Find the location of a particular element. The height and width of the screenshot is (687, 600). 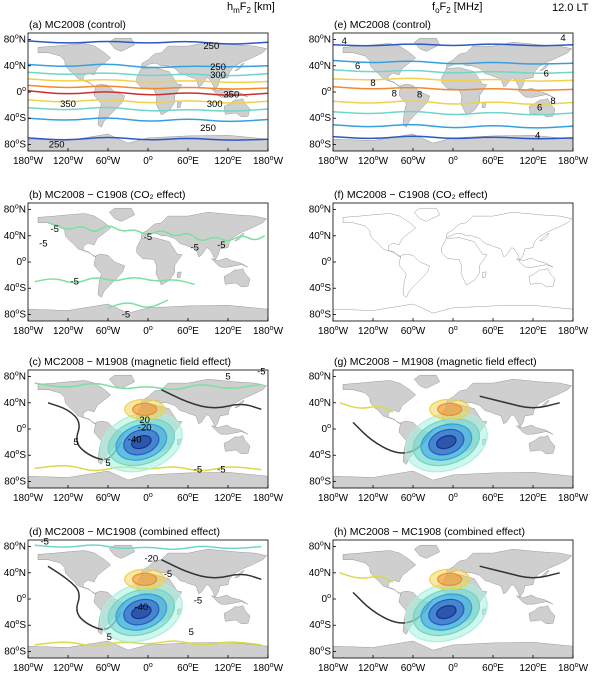

x-tick-label-c-3: 0o is located at coordinates (148, 498).